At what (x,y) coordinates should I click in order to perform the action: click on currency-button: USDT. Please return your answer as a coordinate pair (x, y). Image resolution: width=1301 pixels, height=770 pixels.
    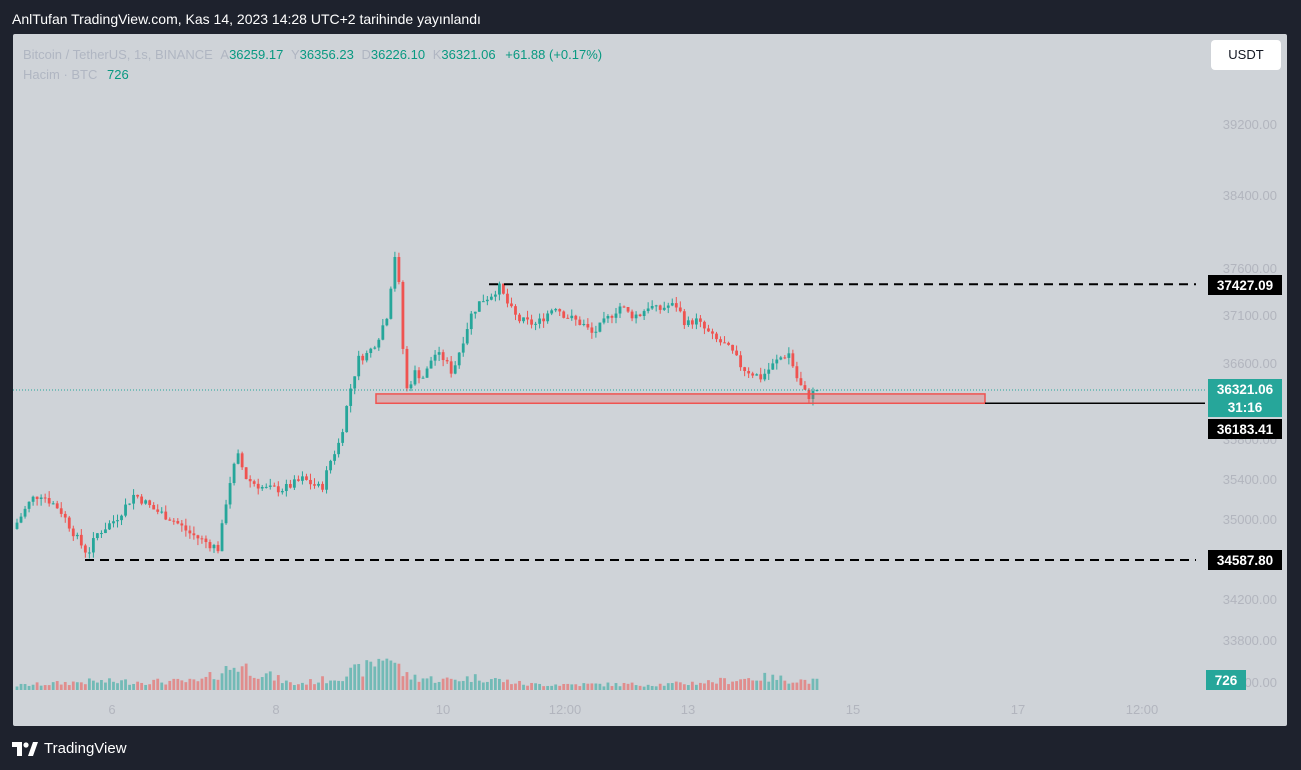
    Looking at the image, I should click on (1246, 55).